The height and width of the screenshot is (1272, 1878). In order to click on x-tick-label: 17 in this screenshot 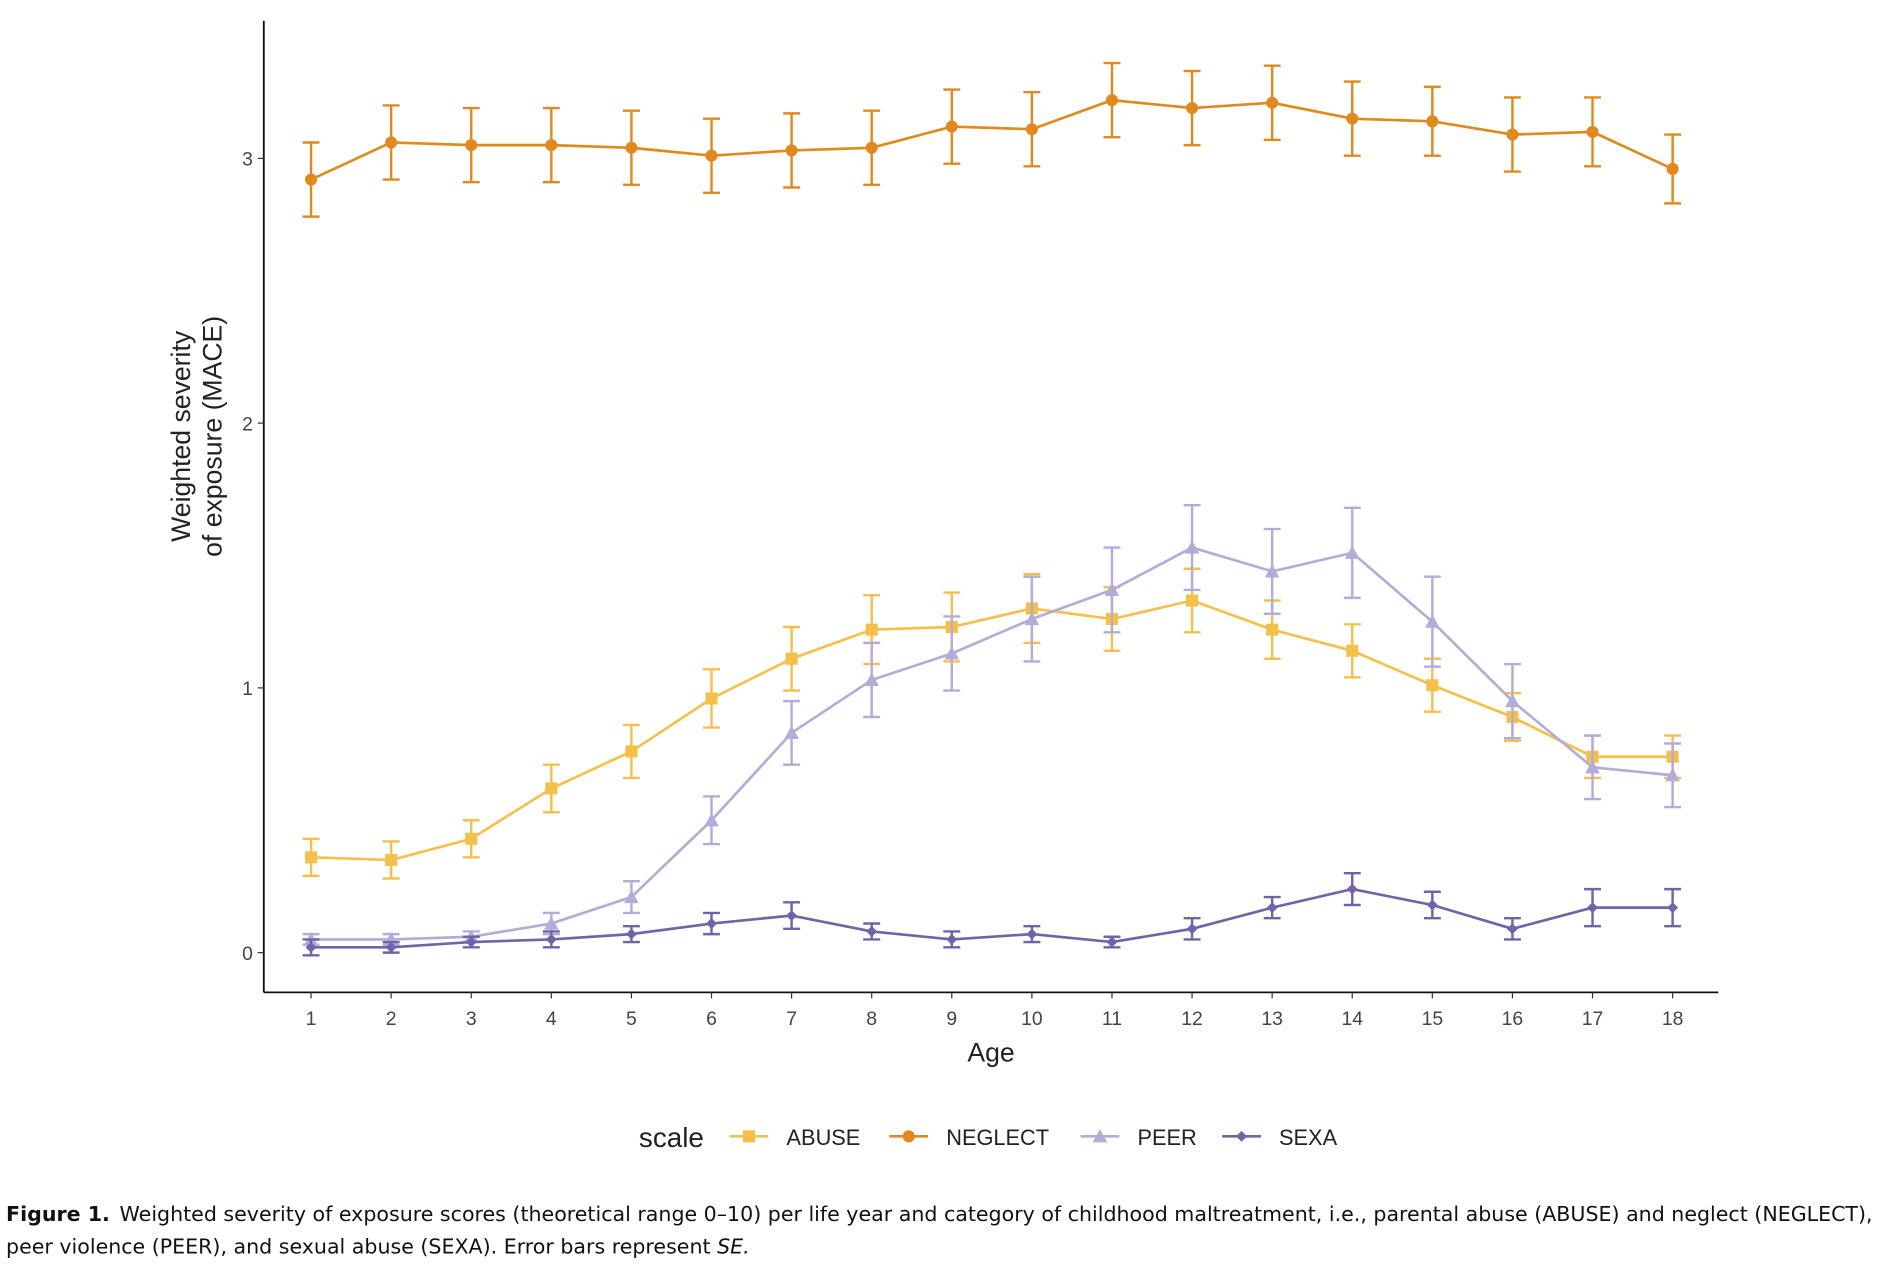, I will do `click(1593, 1019)`.